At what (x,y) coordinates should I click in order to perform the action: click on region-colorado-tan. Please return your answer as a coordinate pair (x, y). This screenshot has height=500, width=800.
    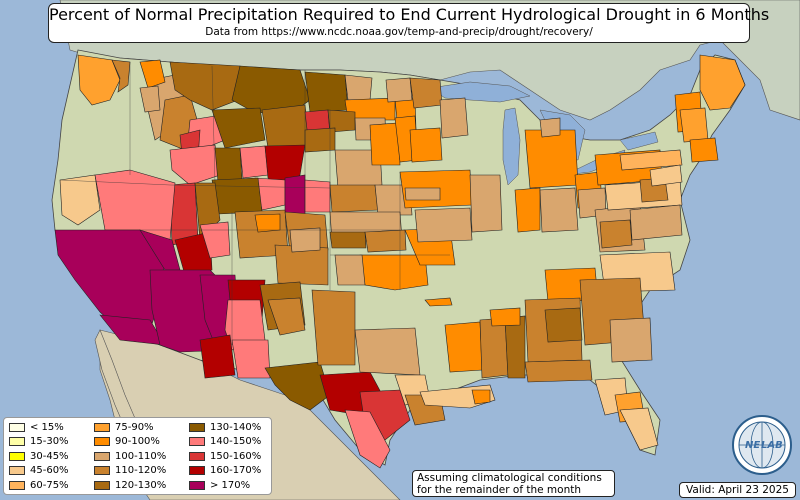
    Looking at the image, I should click on (305, 240).